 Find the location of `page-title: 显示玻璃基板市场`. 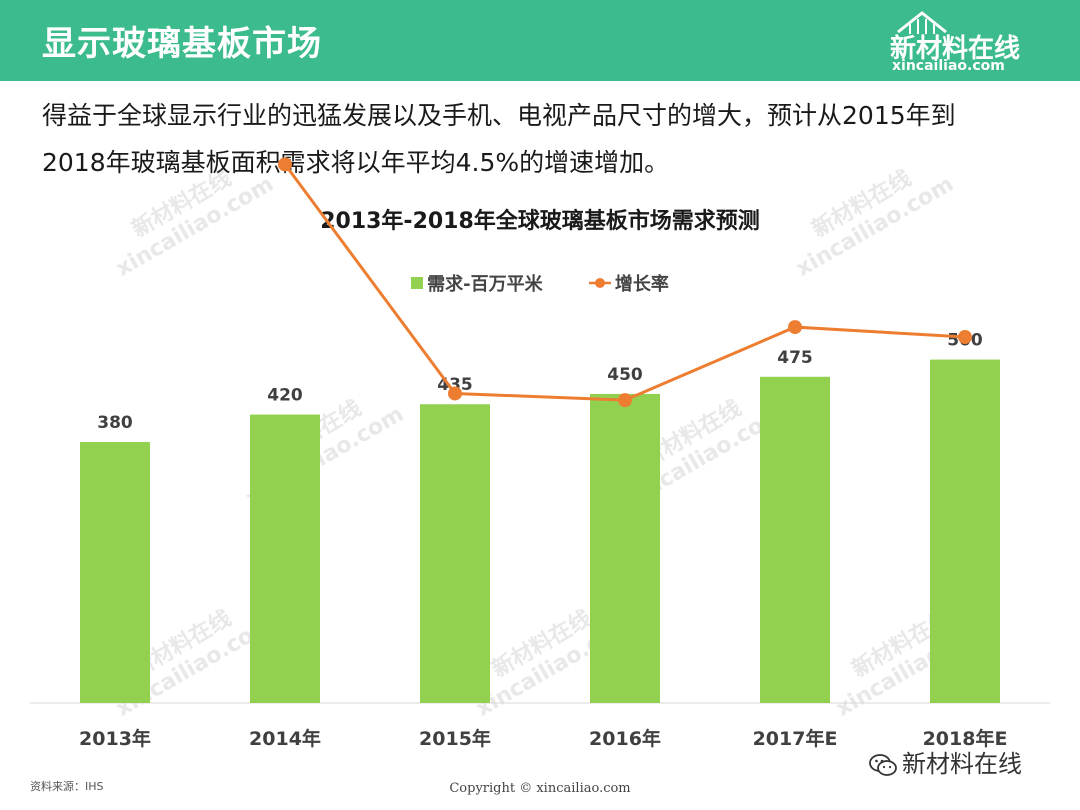

page-title: 显示玻璃基板市场 is located at coordinates (182, 44).